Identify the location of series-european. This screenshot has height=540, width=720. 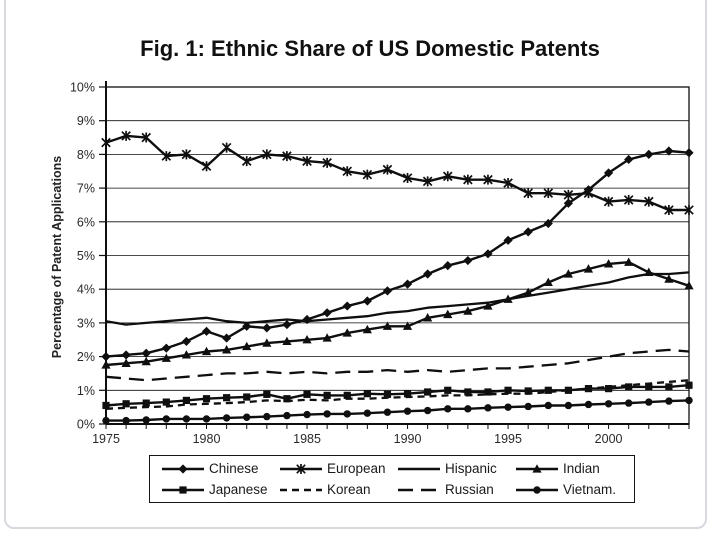
(397, 173).